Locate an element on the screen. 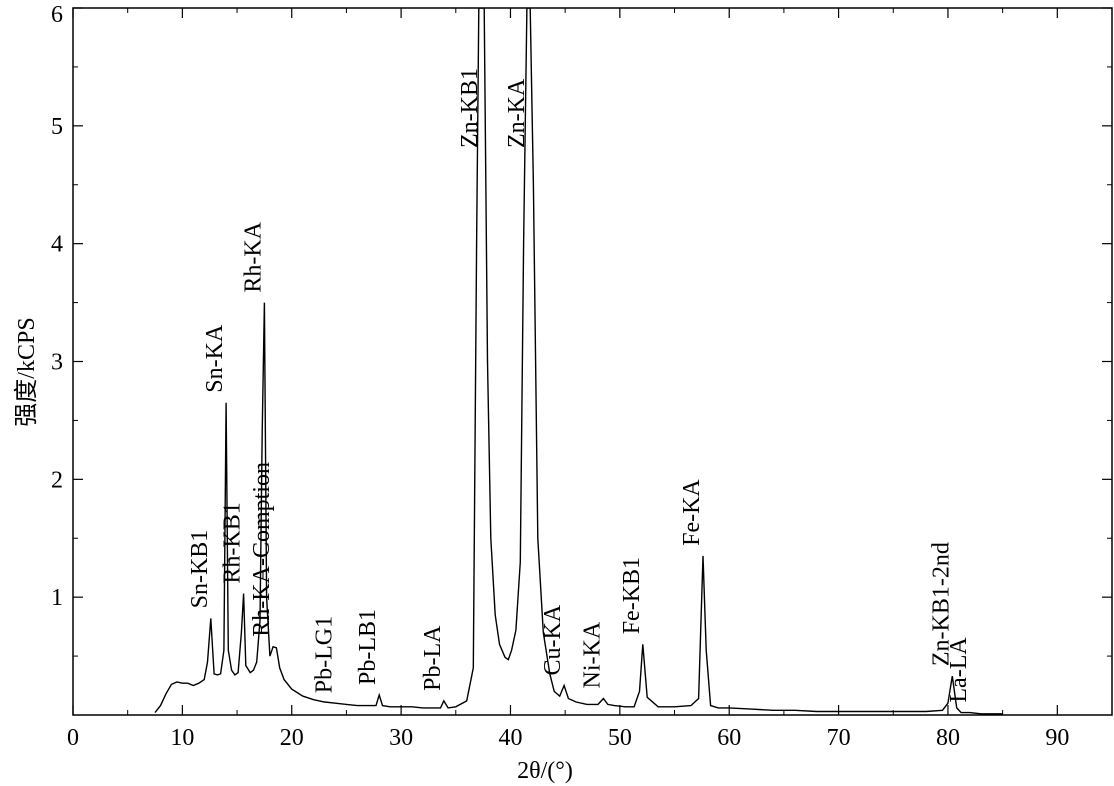  x-tick-label: 50 is located at coordinates (620, 738).